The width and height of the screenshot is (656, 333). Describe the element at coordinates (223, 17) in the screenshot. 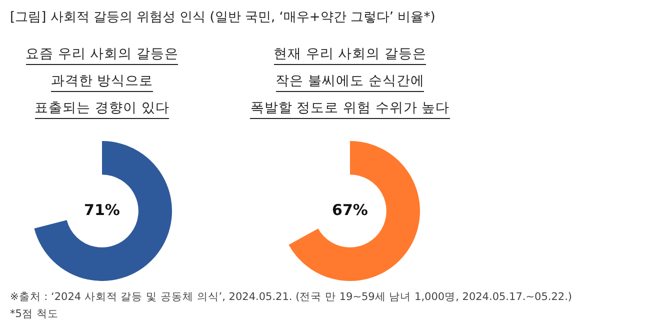

I see `text: [그림] 사회적 갈등의 위험성 인식 (일반 국민, ‘매우+약간 그렇다’ 비율*)` at that location.